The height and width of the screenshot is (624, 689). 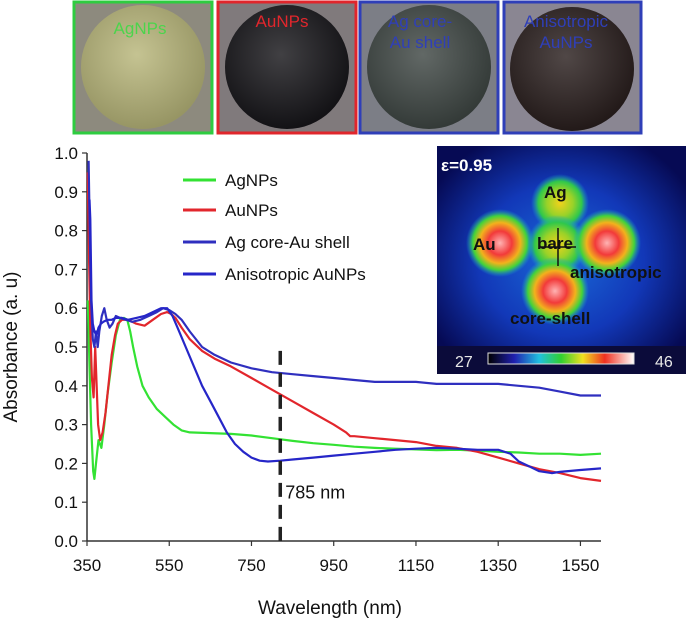 What do you see at coordinates (466, 165) in the screenshot?
I see `emissivity-label: ε=0.95` at bounding box center [466, 165].